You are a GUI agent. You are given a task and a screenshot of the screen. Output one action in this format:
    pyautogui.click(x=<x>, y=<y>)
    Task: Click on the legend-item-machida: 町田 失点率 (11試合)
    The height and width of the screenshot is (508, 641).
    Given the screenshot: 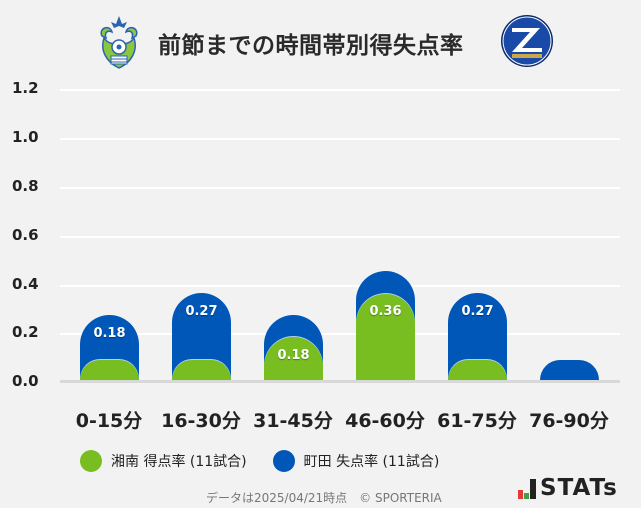 What is the action you would take?
    pyautogui.click(x=356, y=461)
    